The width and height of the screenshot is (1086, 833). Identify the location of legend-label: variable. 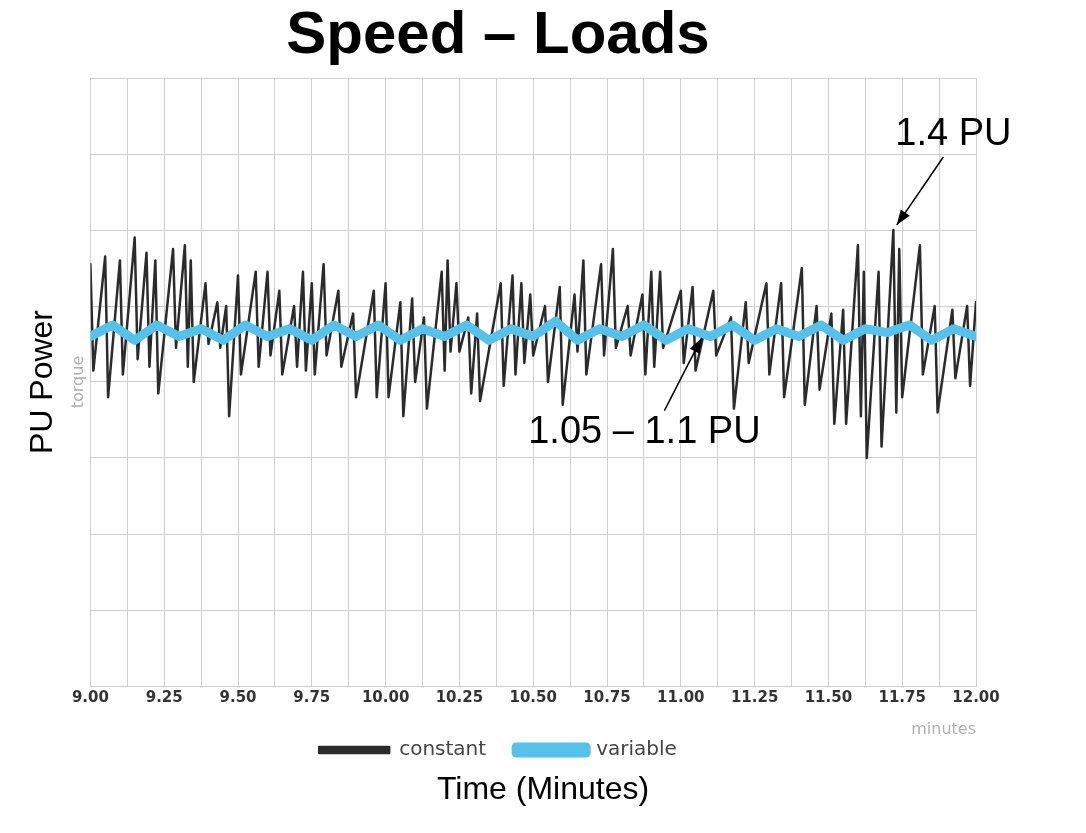
(636, 748).